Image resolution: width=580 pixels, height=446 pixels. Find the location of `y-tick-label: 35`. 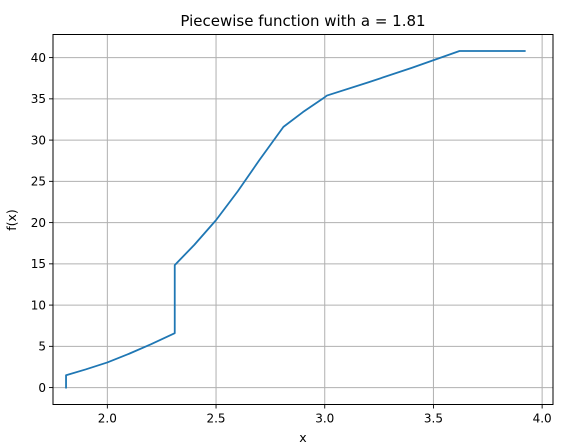

y-tick-label: 35 is located at coordinates (38, 99).